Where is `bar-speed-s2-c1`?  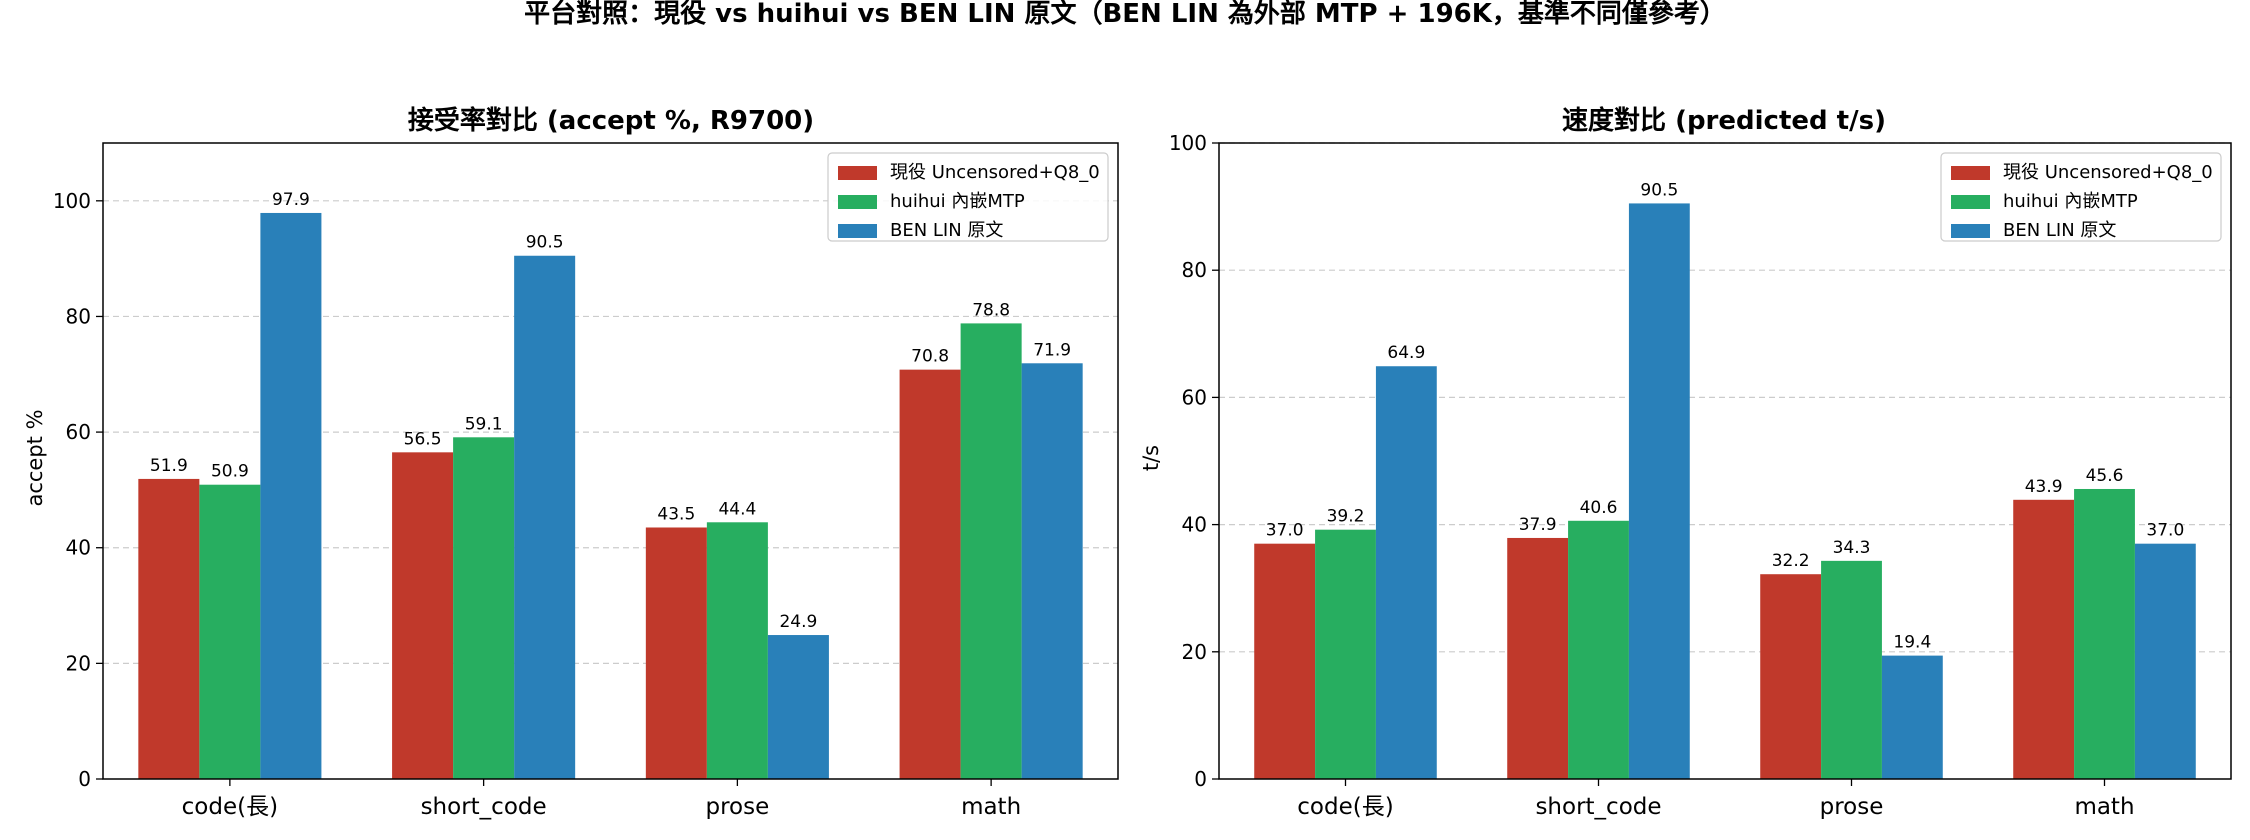
bar-speed-s2-c1 is located at coordinates (1659, 491).